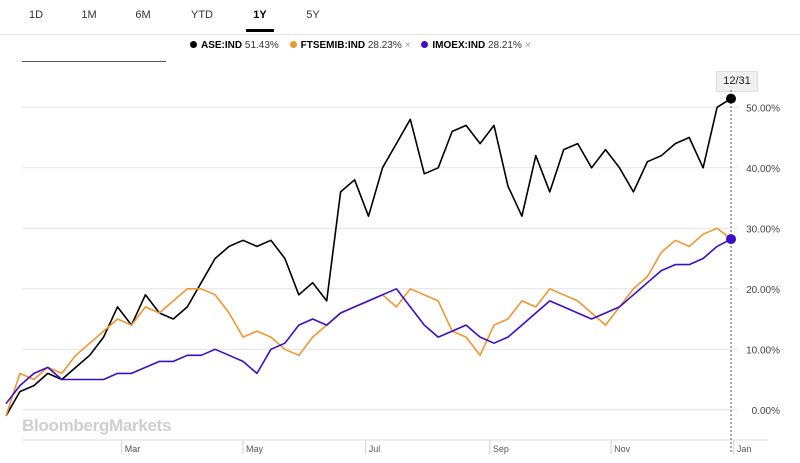  What do you see at coordinates (97, 425) in the screenshot?
I see `bloomberg-watermark: BloombergMarkets` at bounding box center [97, 425].